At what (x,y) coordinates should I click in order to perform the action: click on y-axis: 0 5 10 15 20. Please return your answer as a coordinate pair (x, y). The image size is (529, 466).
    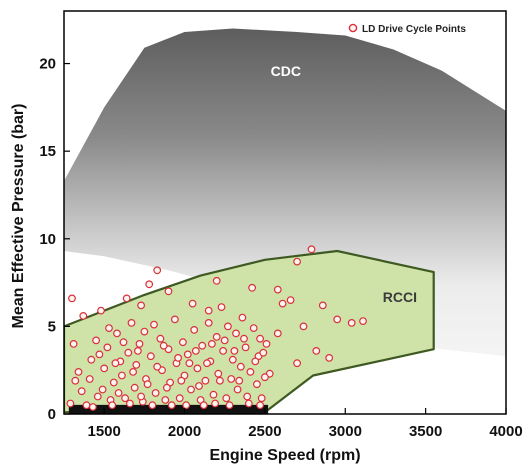
    Looking at the image, I should click on (54, 239).